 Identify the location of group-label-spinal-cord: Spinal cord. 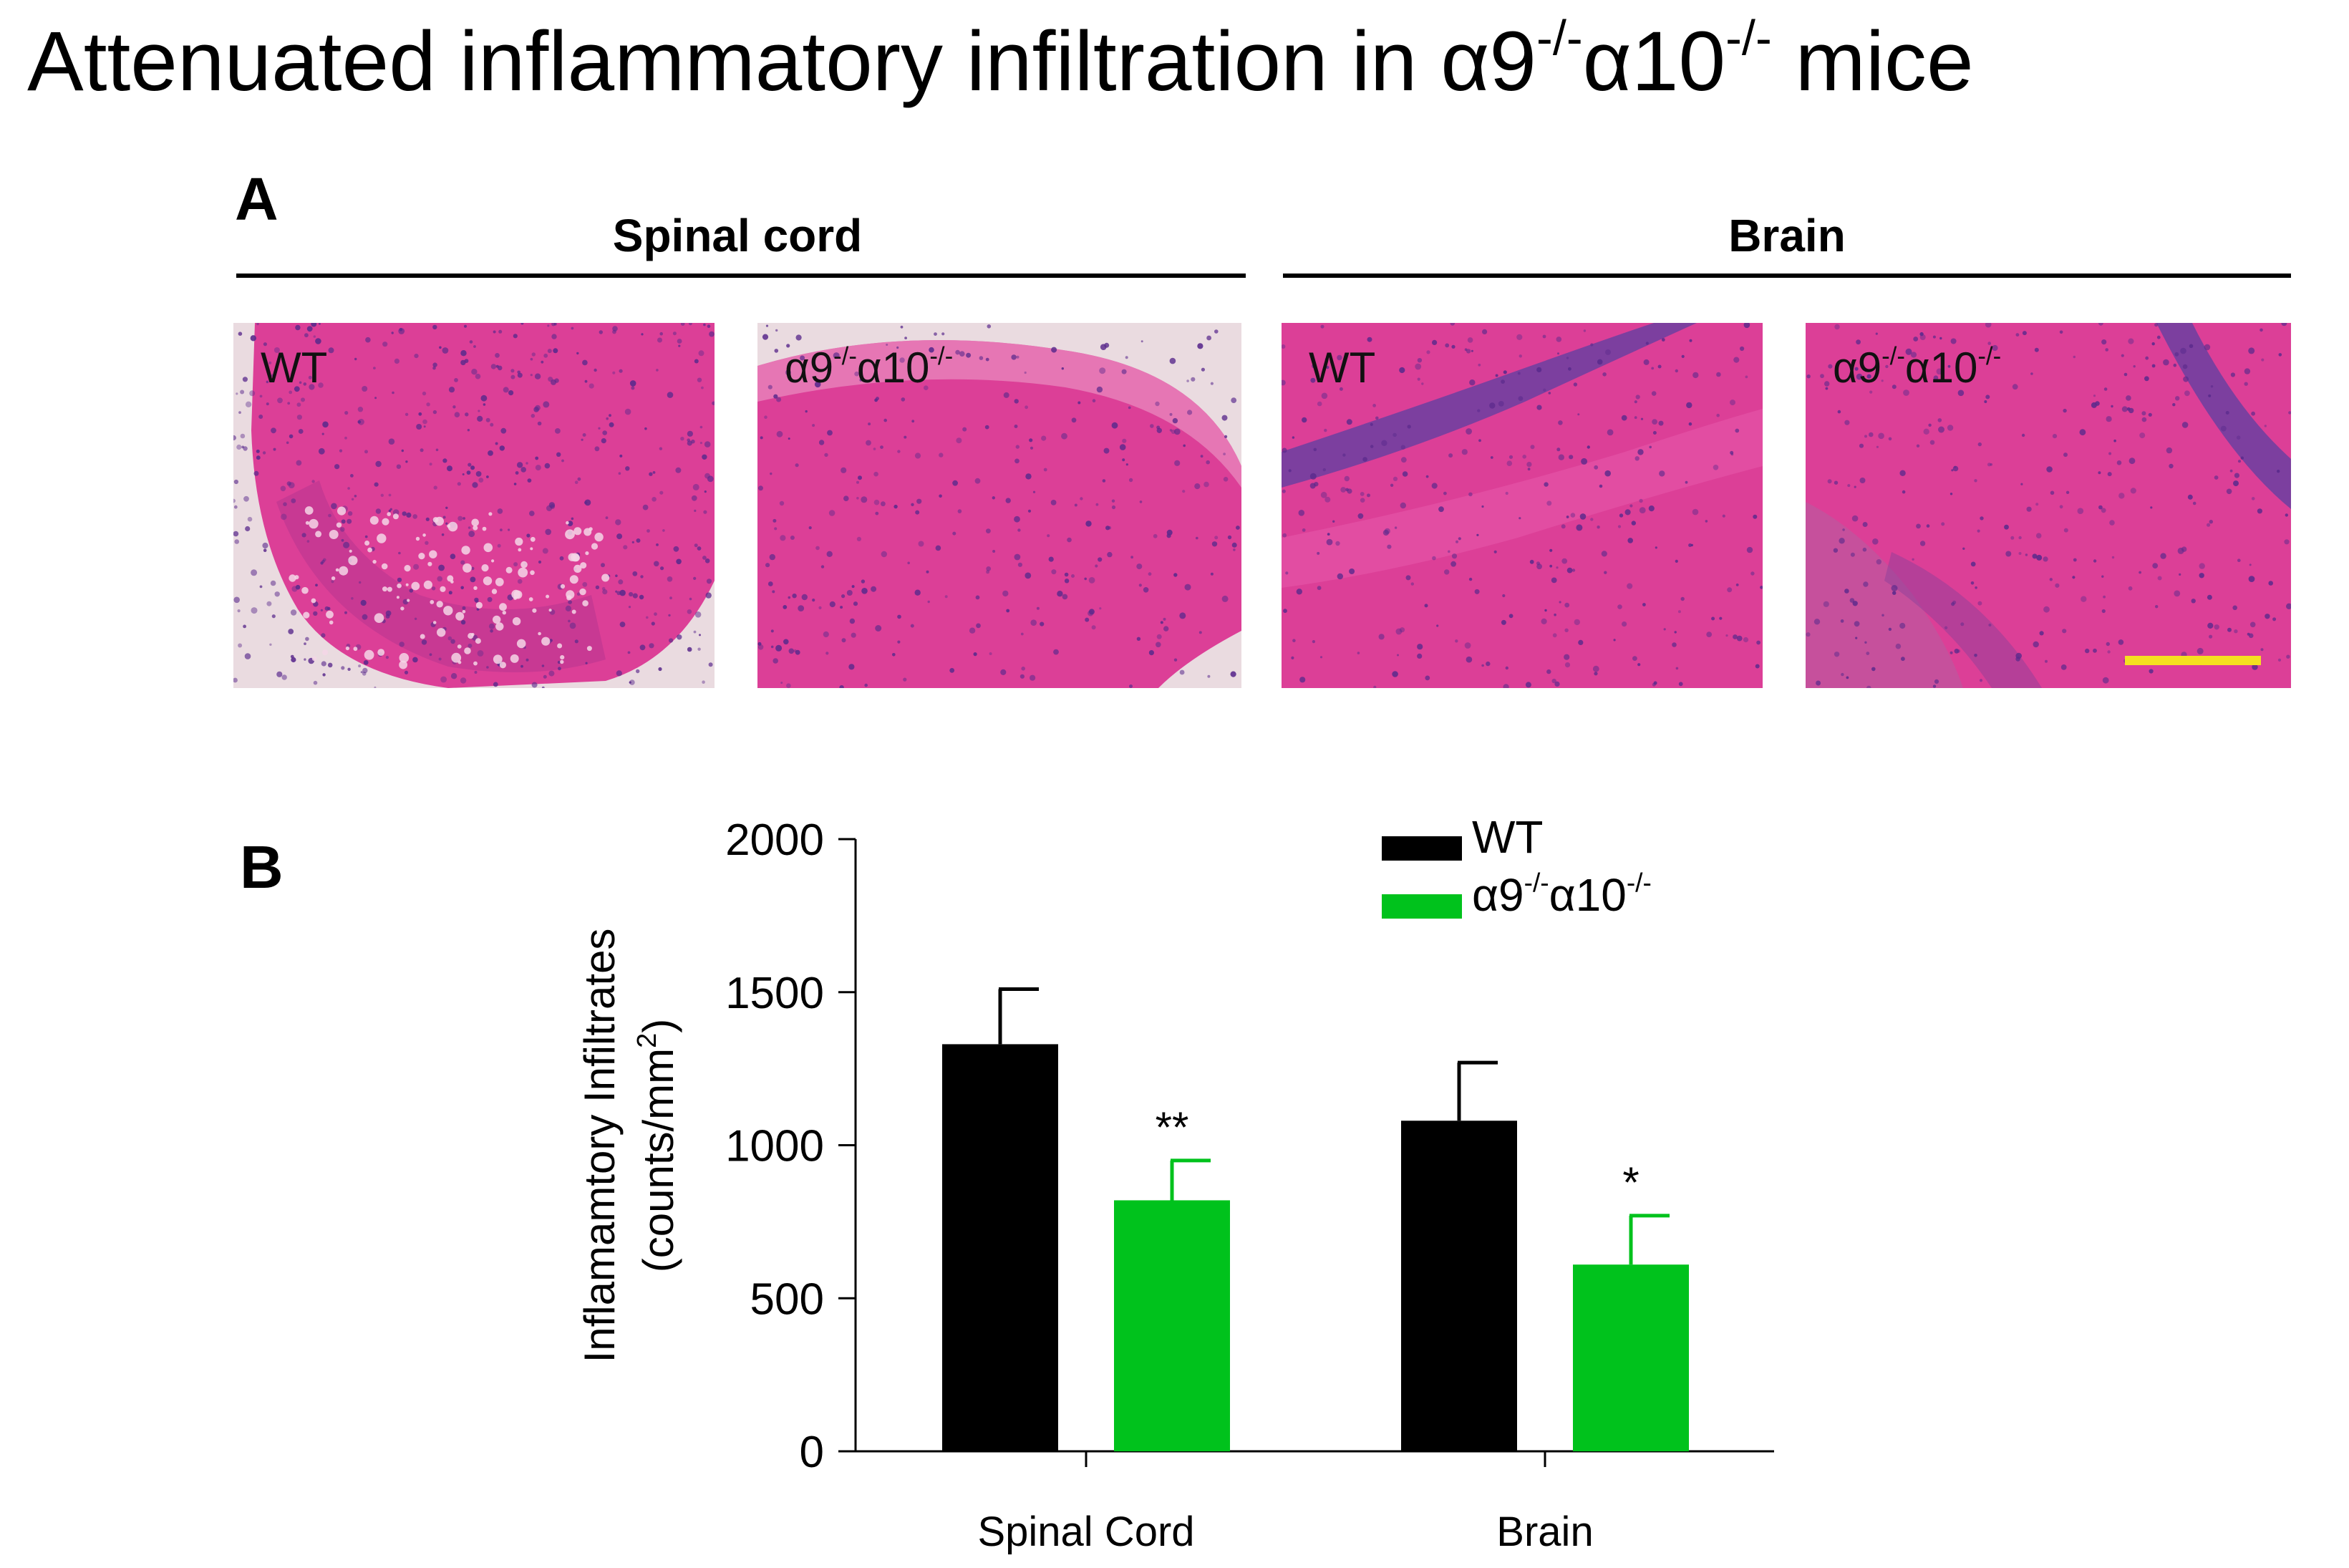
(737, 235).